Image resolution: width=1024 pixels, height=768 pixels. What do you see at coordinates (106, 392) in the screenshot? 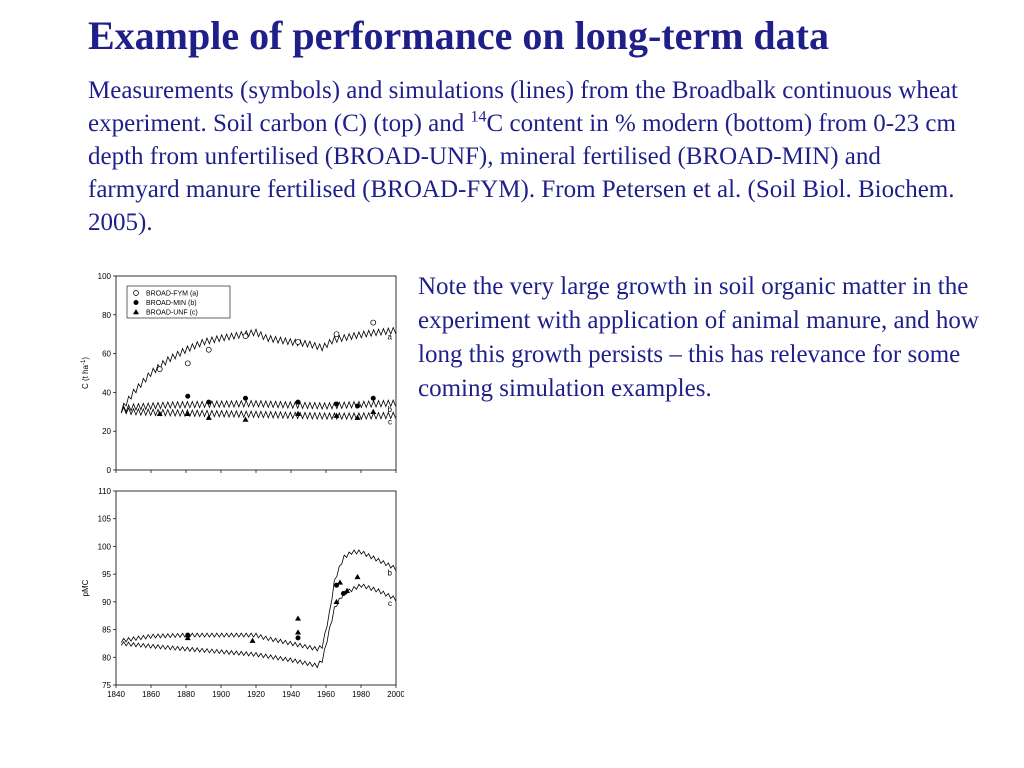
I see `y-tick-label: 40` at bounding box center [106, 392].